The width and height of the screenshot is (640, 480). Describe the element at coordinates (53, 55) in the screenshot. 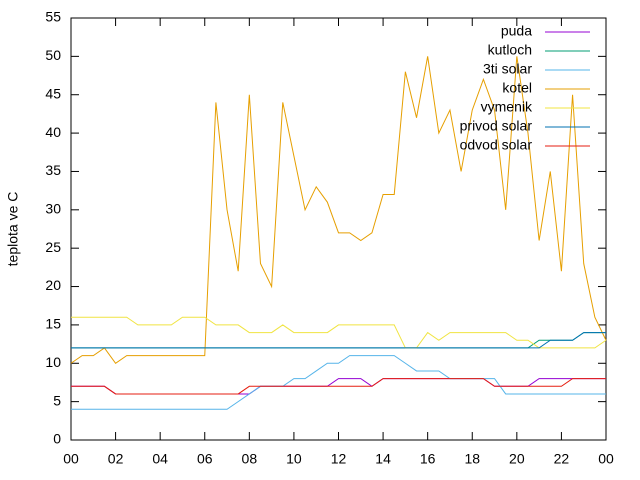

I see `y-tick-label: 50` at that location.